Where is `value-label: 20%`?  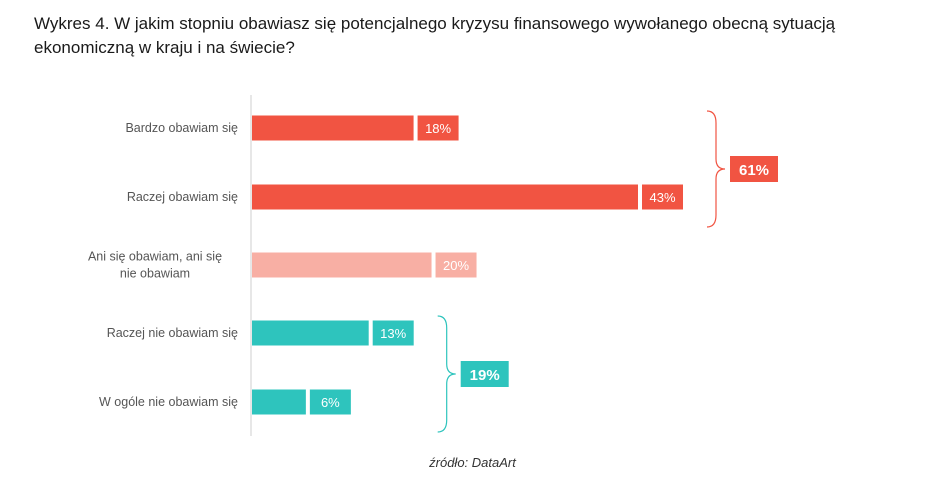 value-label: 20% is located at coordinates (456, 265).